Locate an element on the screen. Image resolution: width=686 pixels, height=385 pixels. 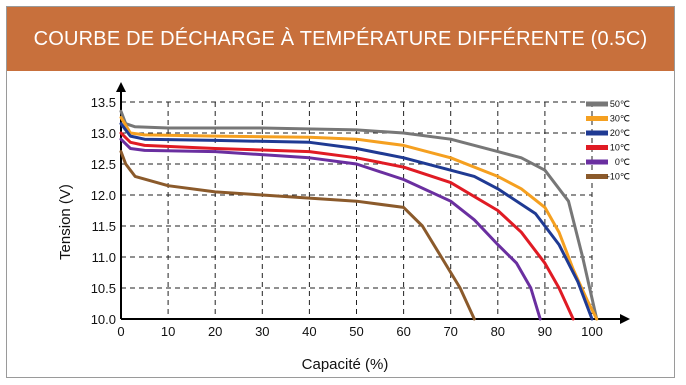
x-tick-label: 40 is located at coordinates (309, 331).